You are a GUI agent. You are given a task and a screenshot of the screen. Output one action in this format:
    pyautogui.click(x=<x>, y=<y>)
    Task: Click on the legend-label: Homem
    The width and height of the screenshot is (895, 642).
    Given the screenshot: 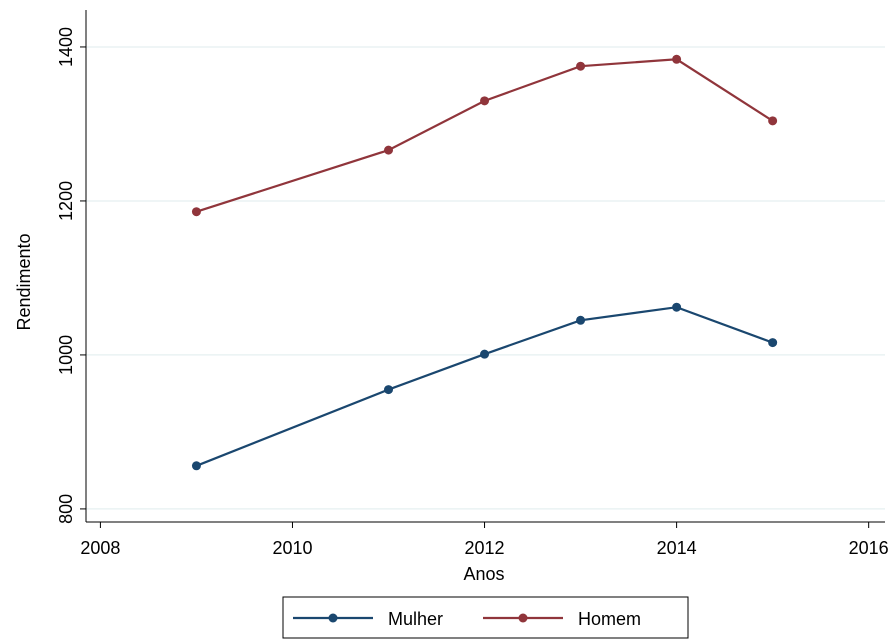 What is the action you would take?
    pyautogui.click(x=609, y=619)
    